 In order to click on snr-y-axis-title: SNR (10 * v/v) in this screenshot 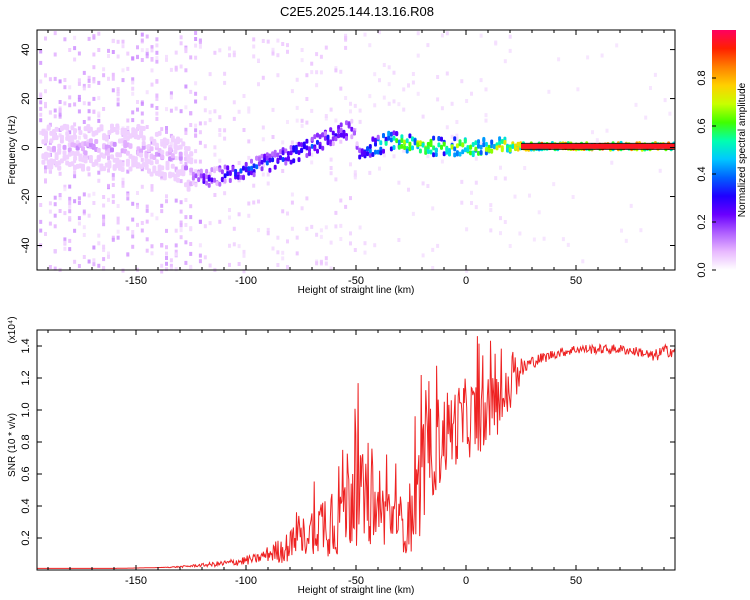, I will do `click(12, 445)`.